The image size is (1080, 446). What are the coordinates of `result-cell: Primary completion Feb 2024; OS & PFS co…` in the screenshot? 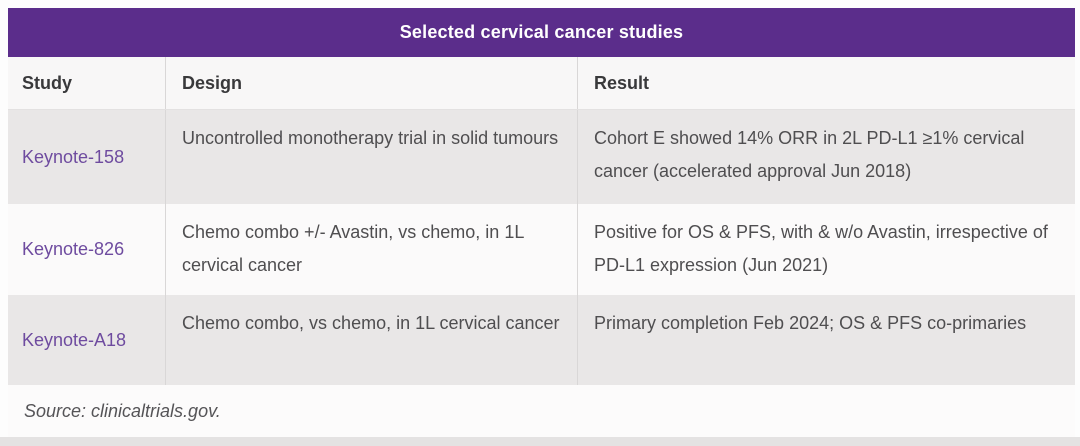 It's located at (826, 340).